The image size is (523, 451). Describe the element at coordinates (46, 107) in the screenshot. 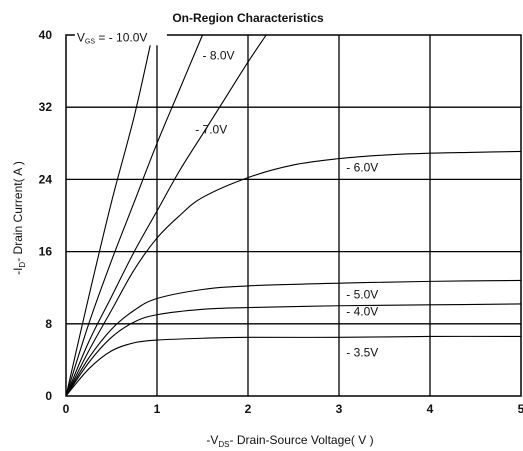

I see `y-tick-label: 32` at that location.